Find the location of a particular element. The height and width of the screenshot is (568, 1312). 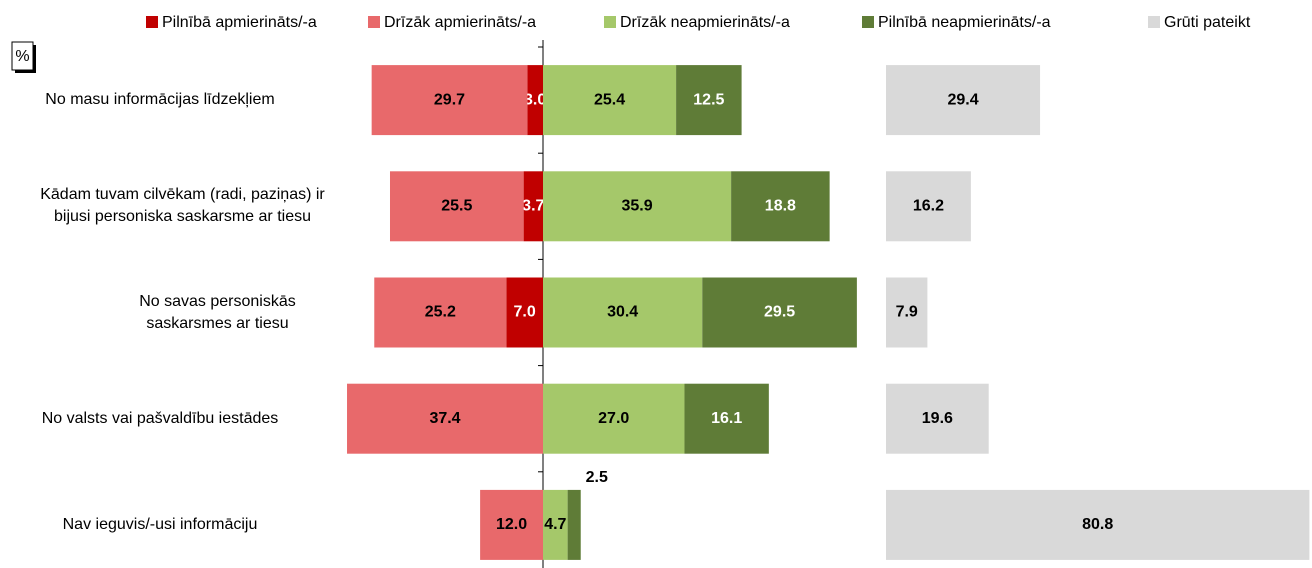

category-label: No savas personiskās saskarsmes ar tiesu is located at coordinates (217, 312).